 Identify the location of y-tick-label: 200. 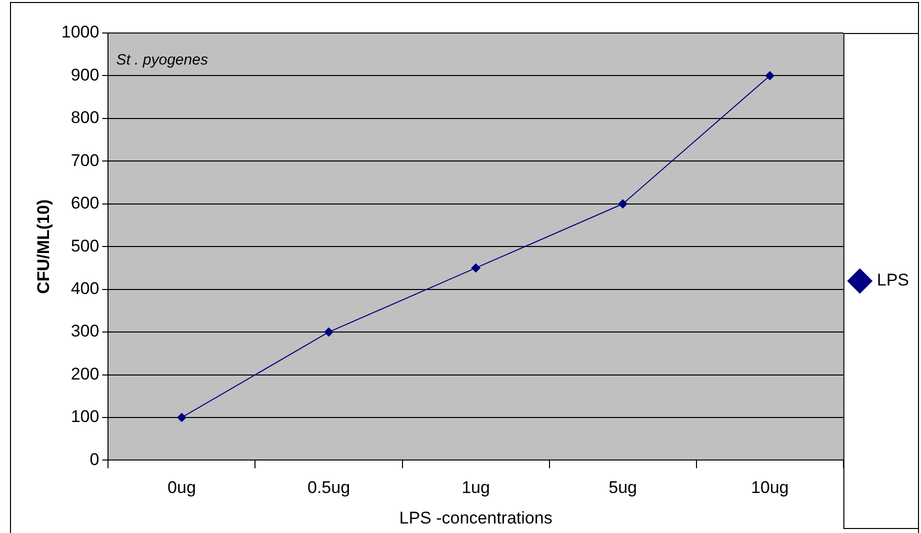
(85, 374).